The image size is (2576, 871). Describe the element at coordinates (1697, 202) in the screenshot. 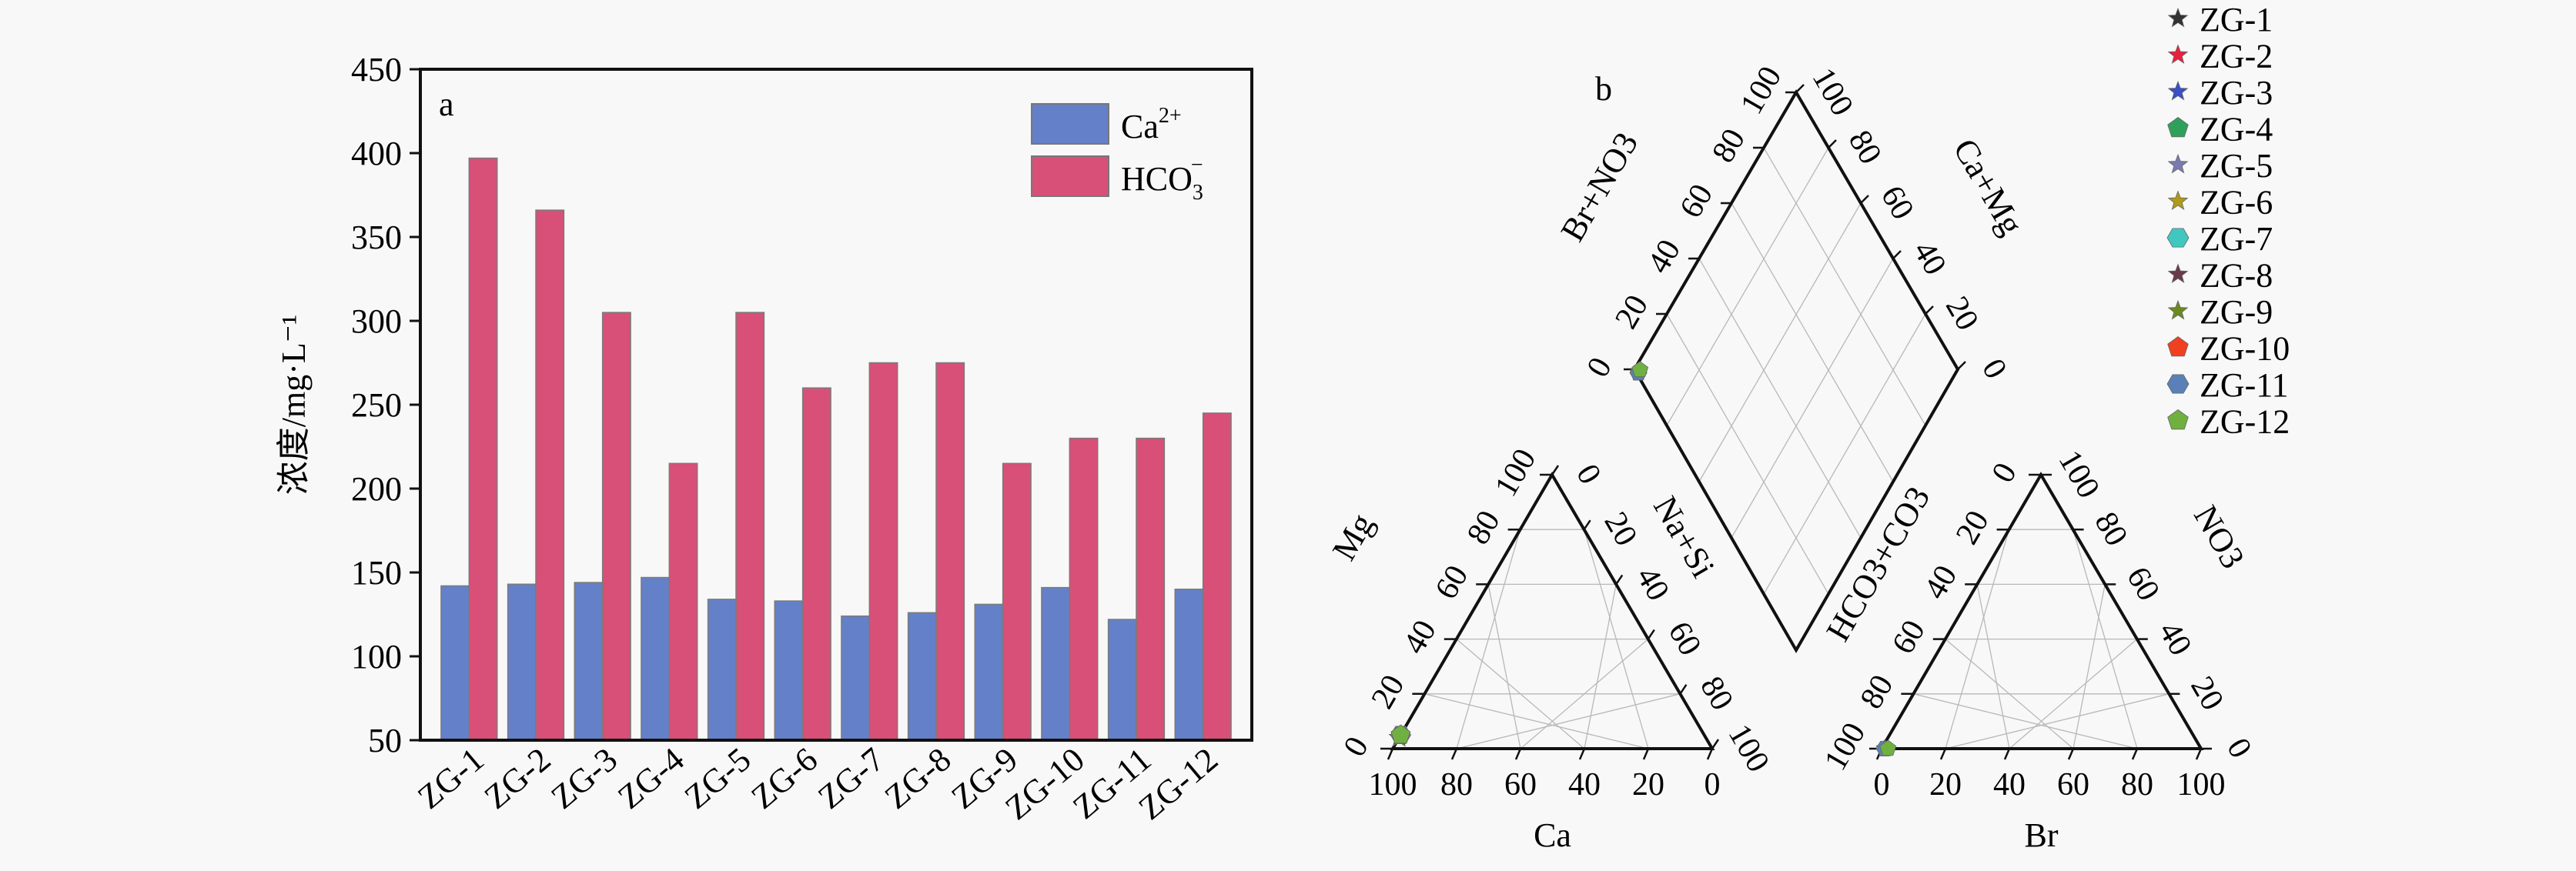

I see `diamond-left-tick: 60` at that location.